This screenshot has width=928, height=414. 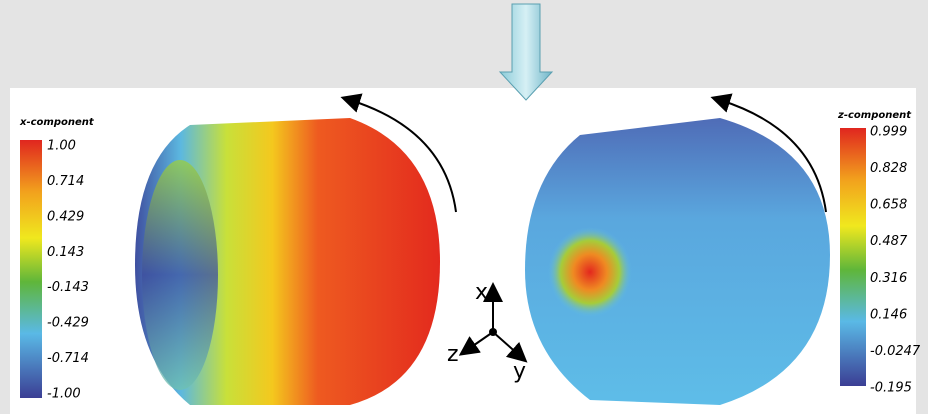 What do you see at coordinates (590, 272) in the screenshot?
I see `hot-spot` at bounding box center [590, 272].